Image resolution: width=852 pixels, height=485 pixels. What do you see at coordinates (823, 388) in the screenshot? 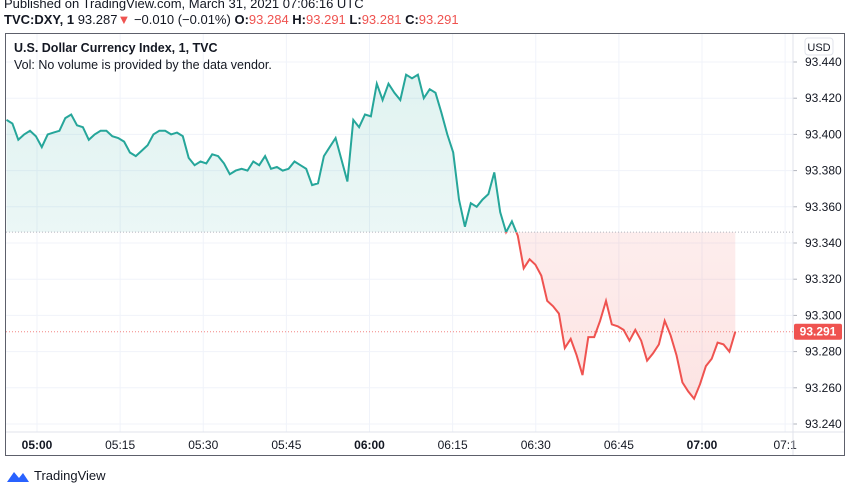
I see `y-tick-label: 93.260` at bounding box center [823, 388].